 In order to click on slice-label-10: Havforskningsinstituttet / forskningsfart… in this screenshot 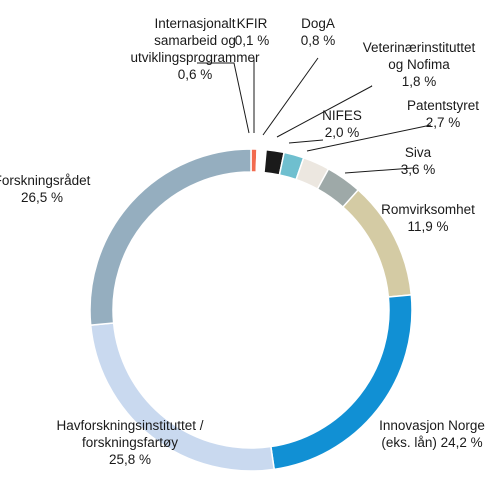, I will do `click(129, 442)`.